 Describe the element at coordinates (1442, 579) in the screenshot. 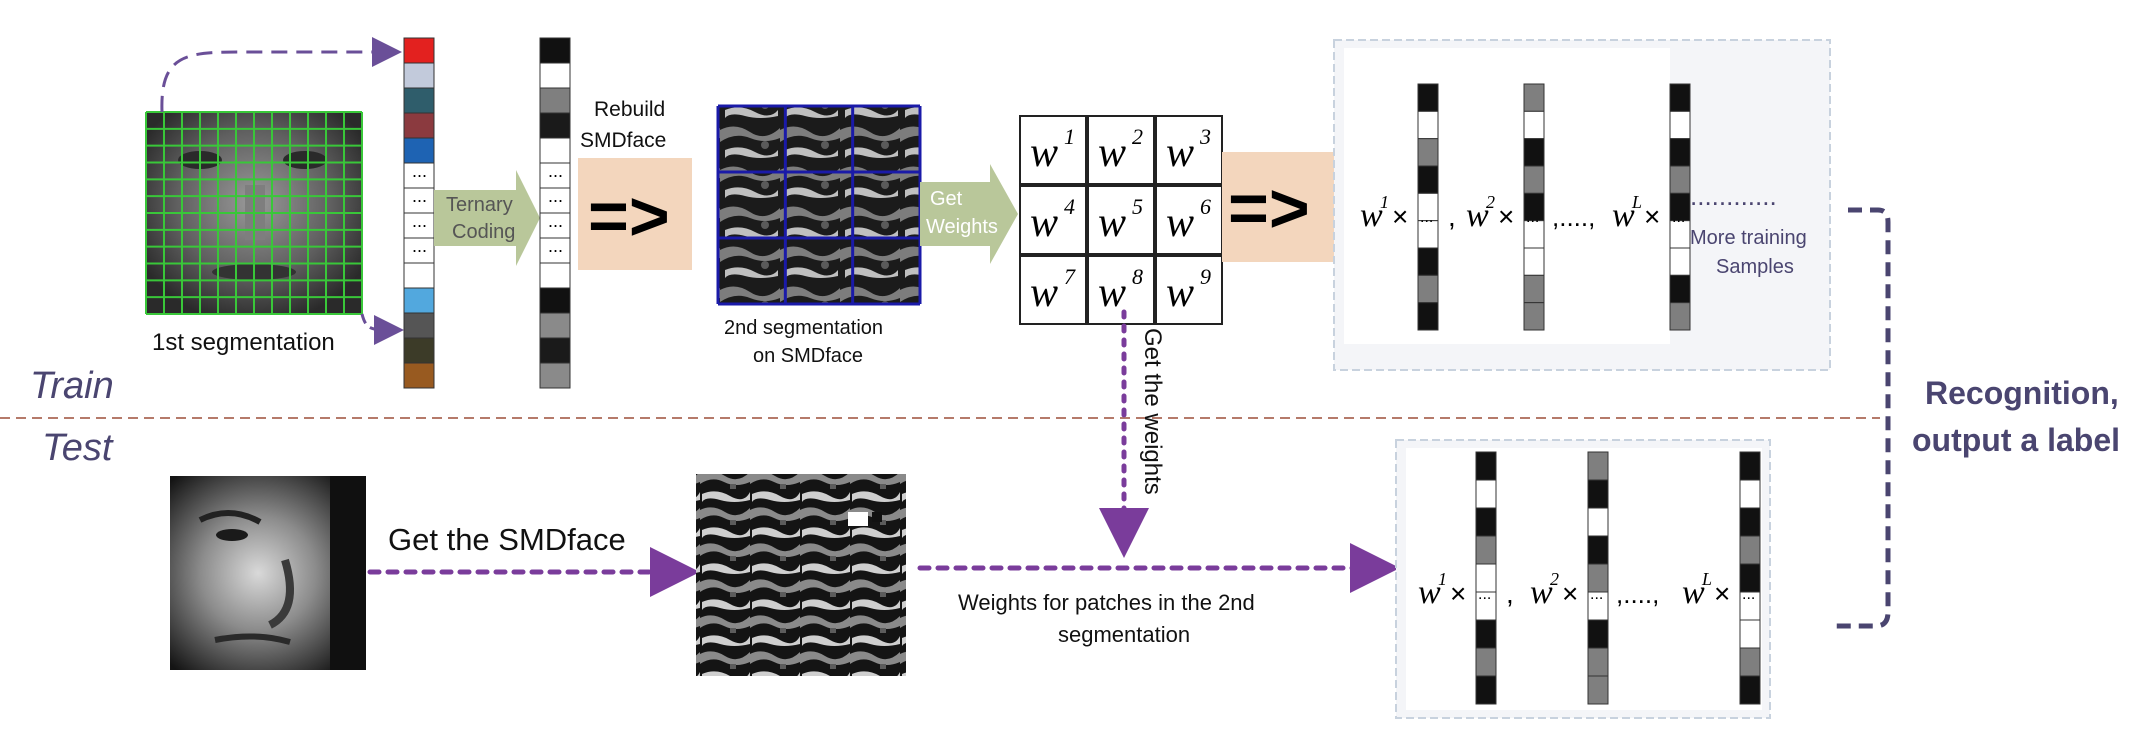

I see `test-formula-sup: 1` at that location.